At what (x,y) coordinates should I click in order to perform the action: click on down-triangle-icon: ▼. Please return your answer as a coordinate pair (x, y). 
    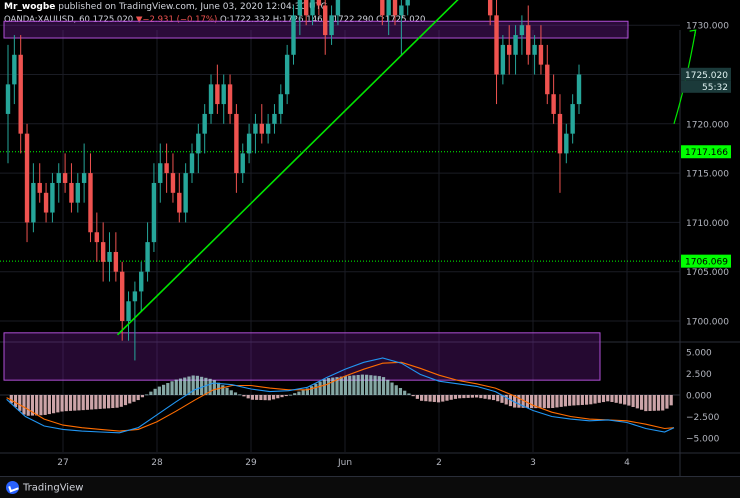
    Looking at the image, I should click on (139, 20).